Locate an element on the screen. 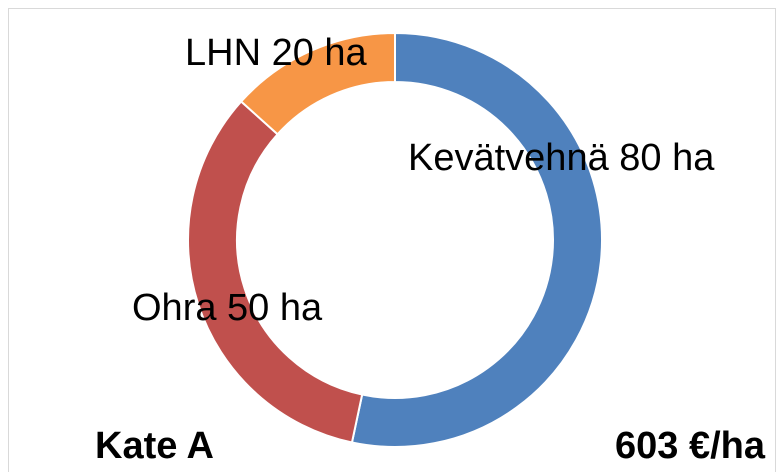 This screenshot has height=472, width=777. data-label: LHN 20 ha is located at coordinates (276, 53).